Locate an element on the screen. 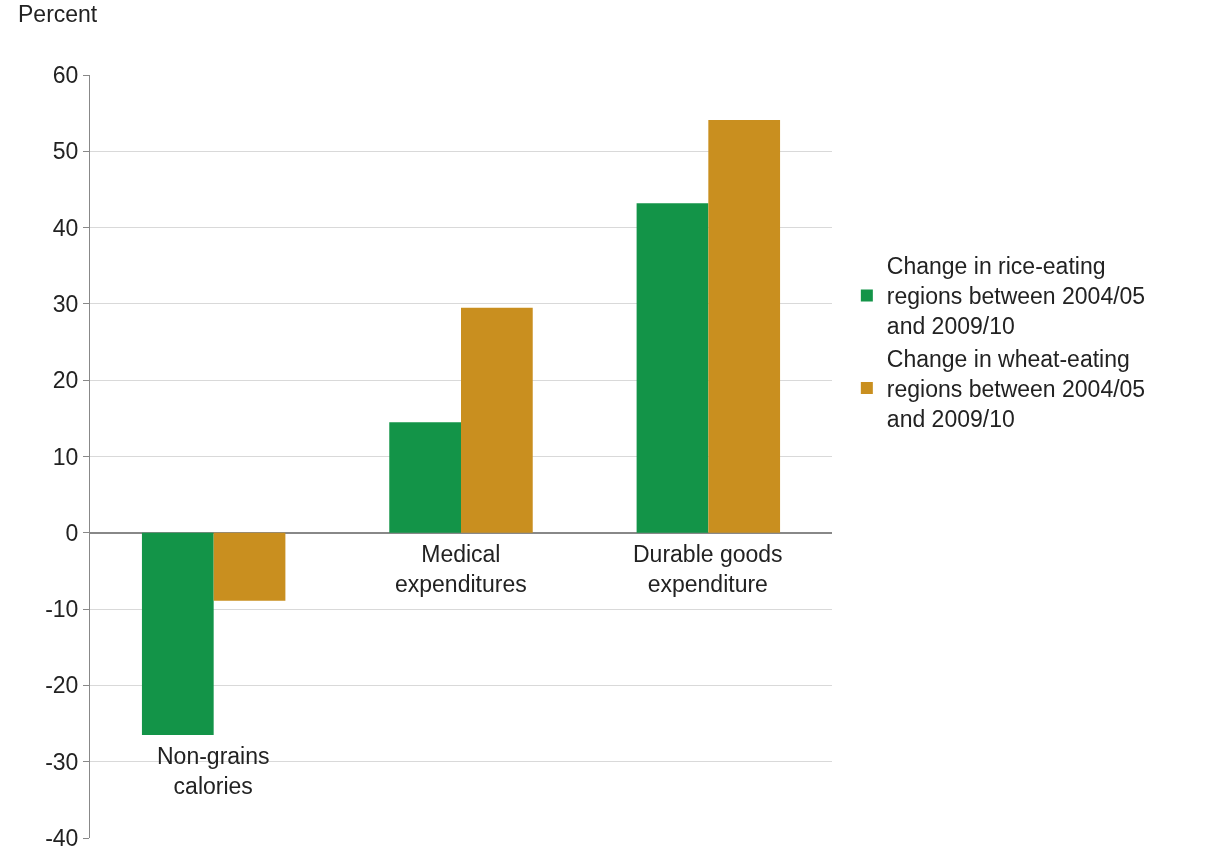 This screenshot has width=1222, height=863. x-tick-label: Durable goods expenditure is located at coordinates (708, 569).